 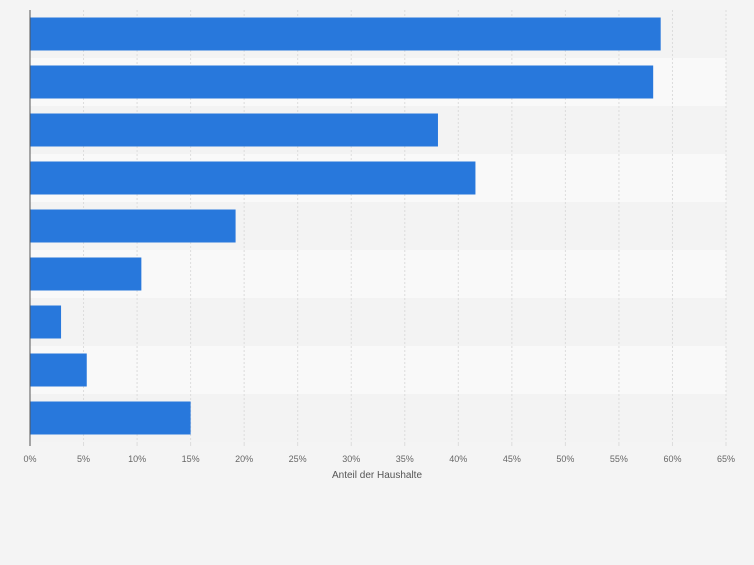 What do you see at coordinates (298, 459) in the screenshot?
I see `x-tick-label: 25%` at bounding box center [298, 459].